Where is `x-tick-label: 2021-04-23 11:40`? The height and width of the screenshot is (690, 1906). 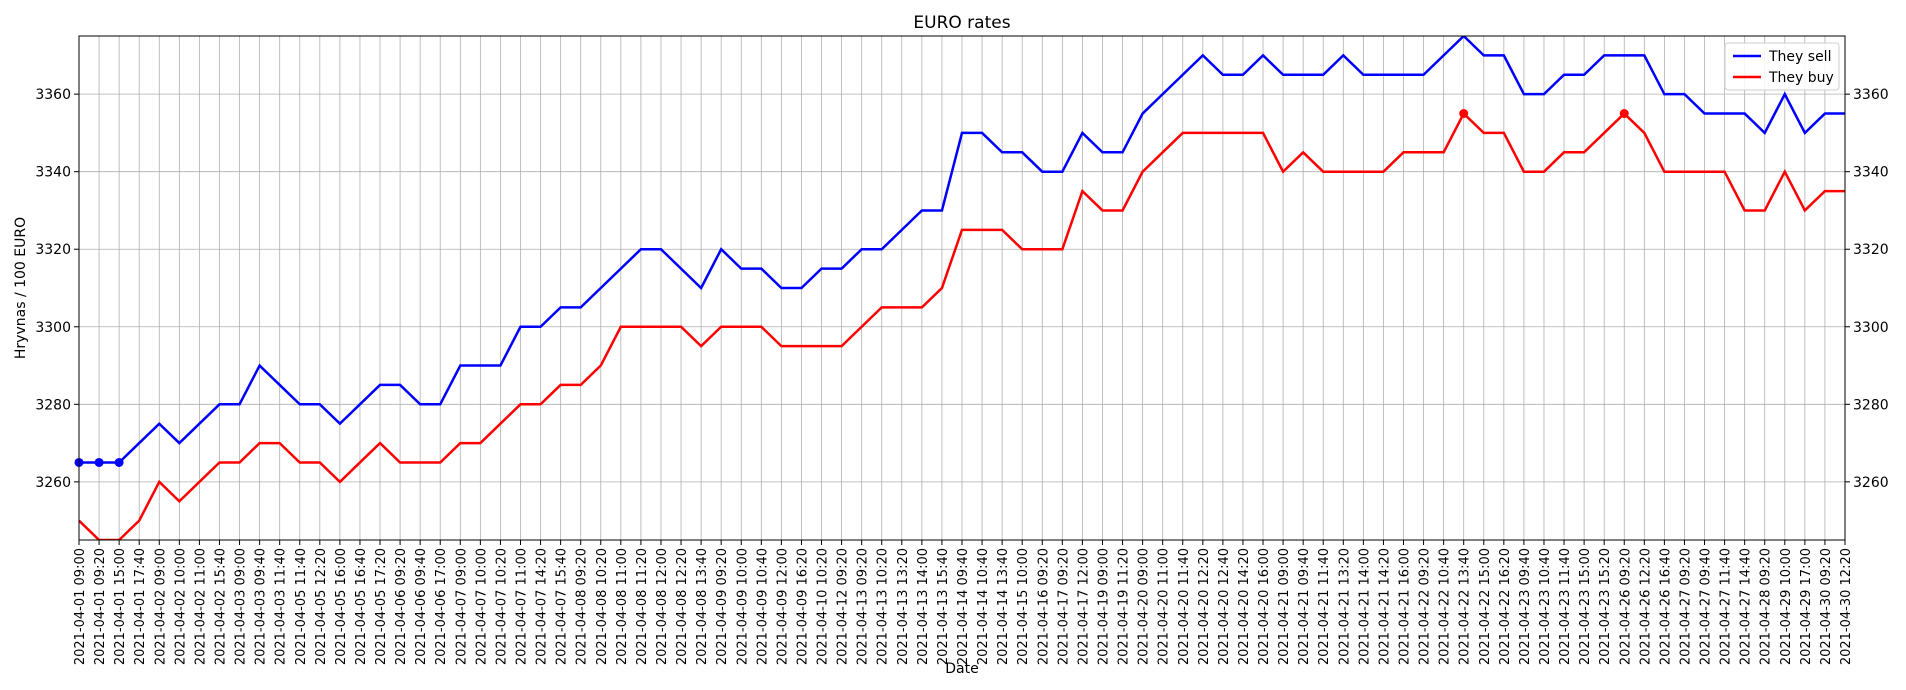
x-tick-label: 2021-04-23 11:40 is located at coordinates (1565, 606).